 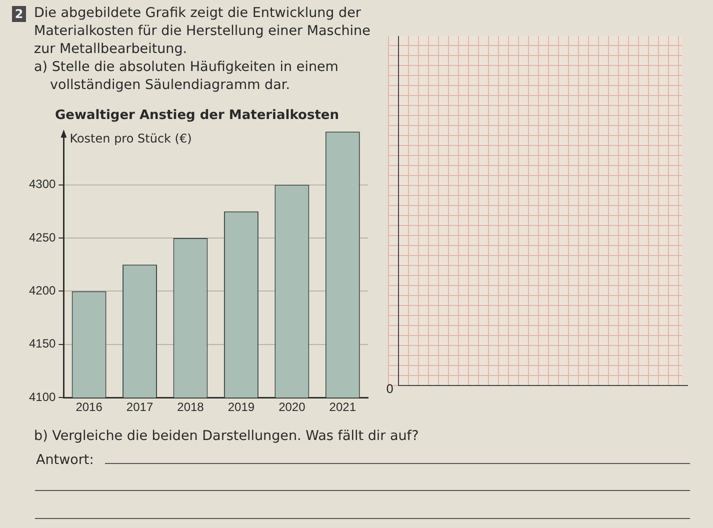 I want to click on x-tick-label: 2018, so click(x=190, y=407).